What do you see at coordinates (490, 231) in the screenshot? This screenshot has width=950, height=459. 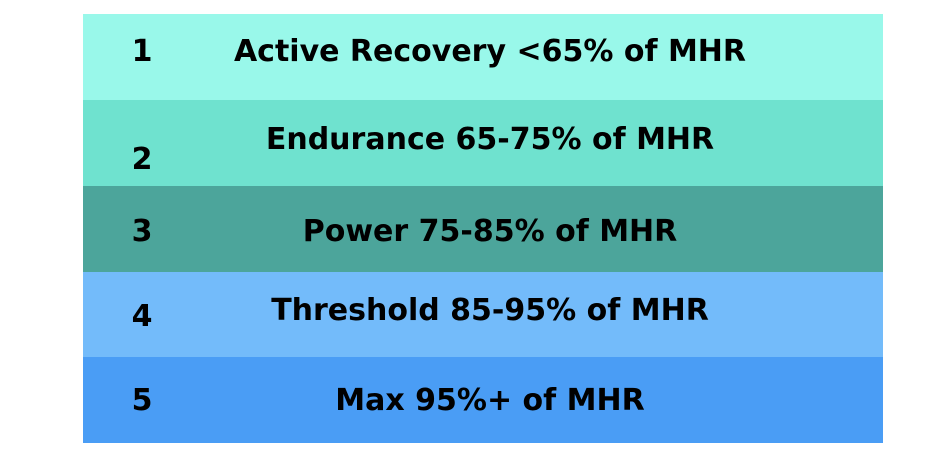 I see `zone-label: Power 75-85% of MHR` at bounding box center [490, 231].